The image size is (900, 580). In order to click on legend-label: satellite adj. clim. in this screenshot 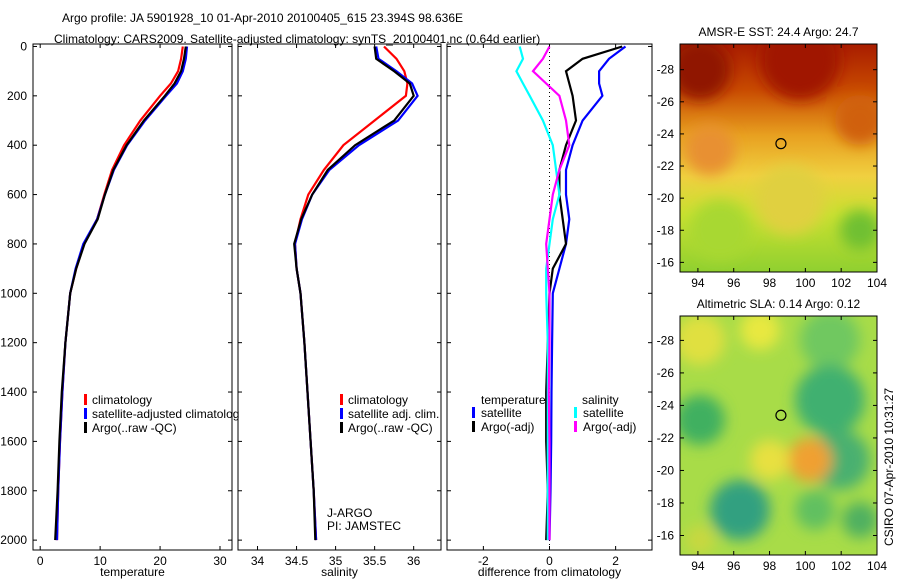, I will do `click(393, 414)`.